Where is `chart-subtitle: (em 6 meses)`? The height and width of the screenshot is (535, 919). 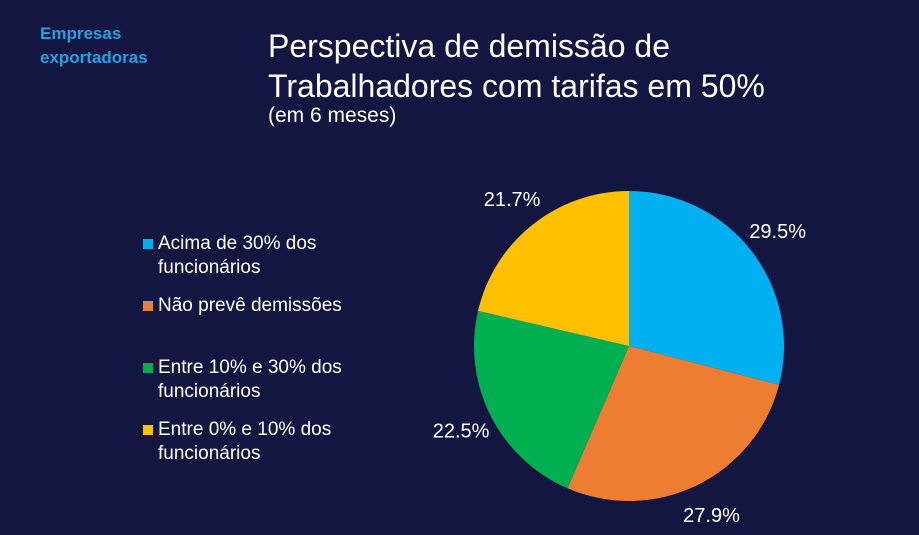 chart-subtitle: (em 6 meses) is located at coordinates (332, 115).